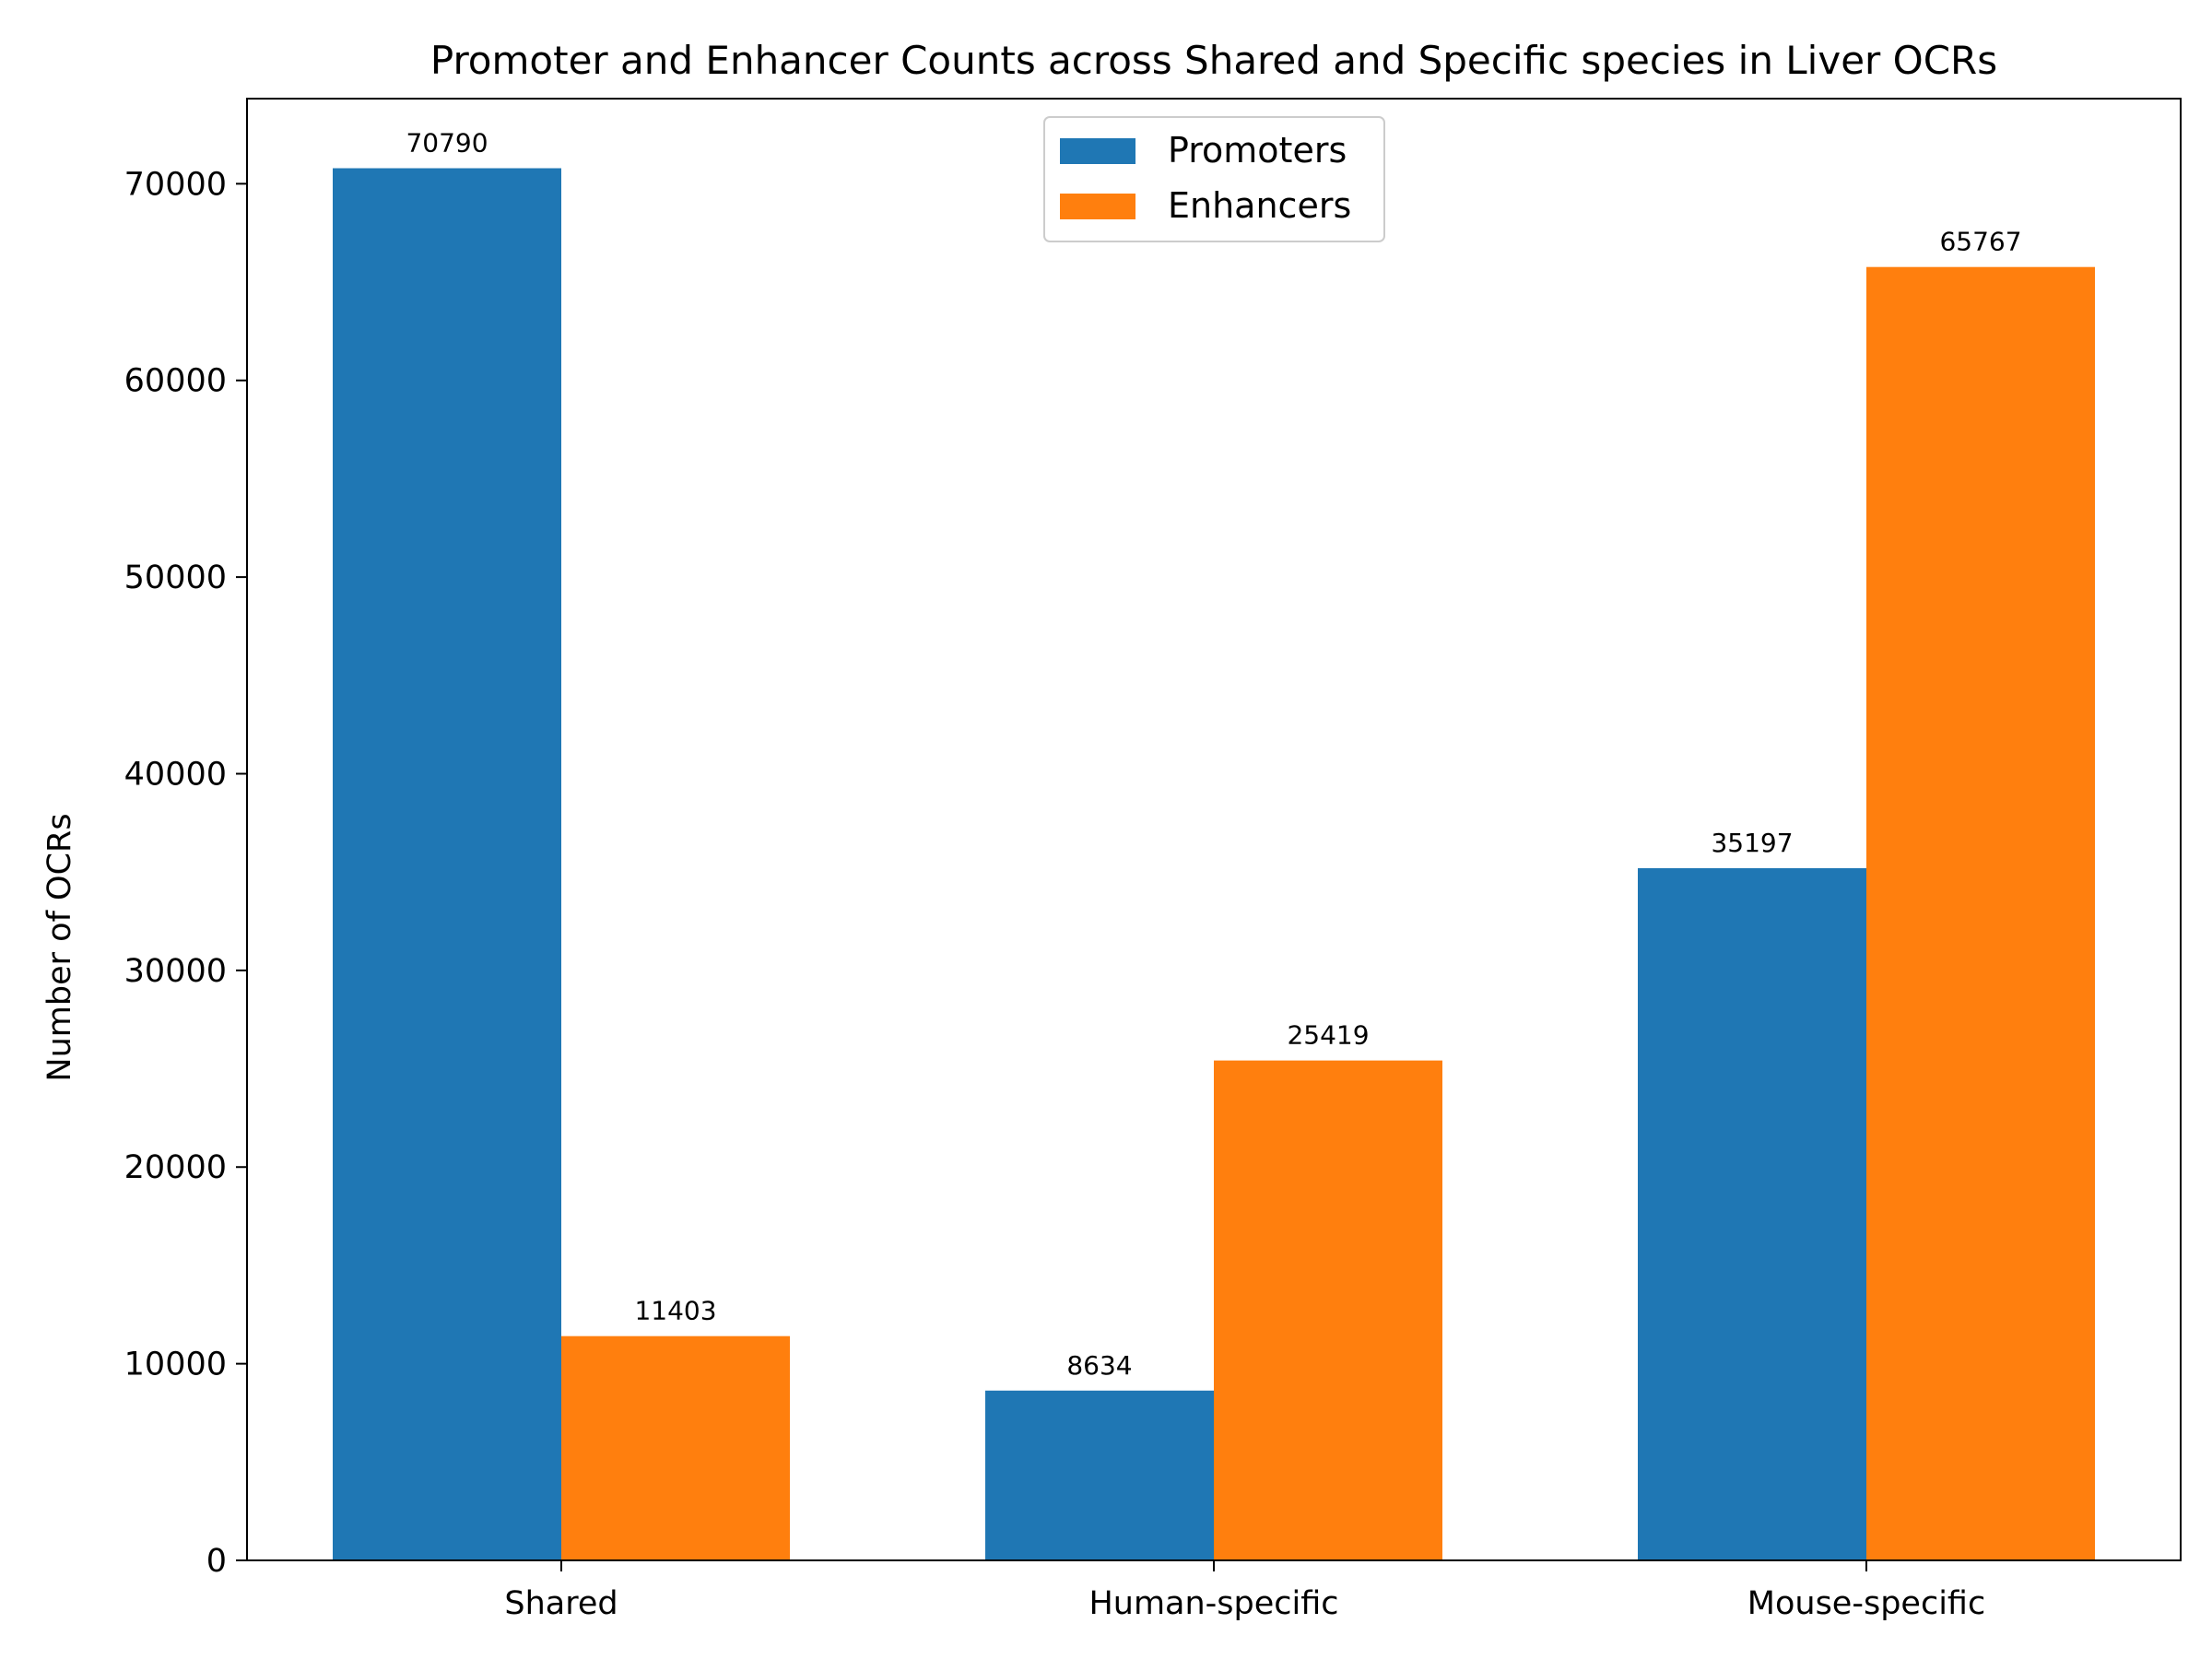  I want to click on y-tick-label: 40000, so click(175, 774).